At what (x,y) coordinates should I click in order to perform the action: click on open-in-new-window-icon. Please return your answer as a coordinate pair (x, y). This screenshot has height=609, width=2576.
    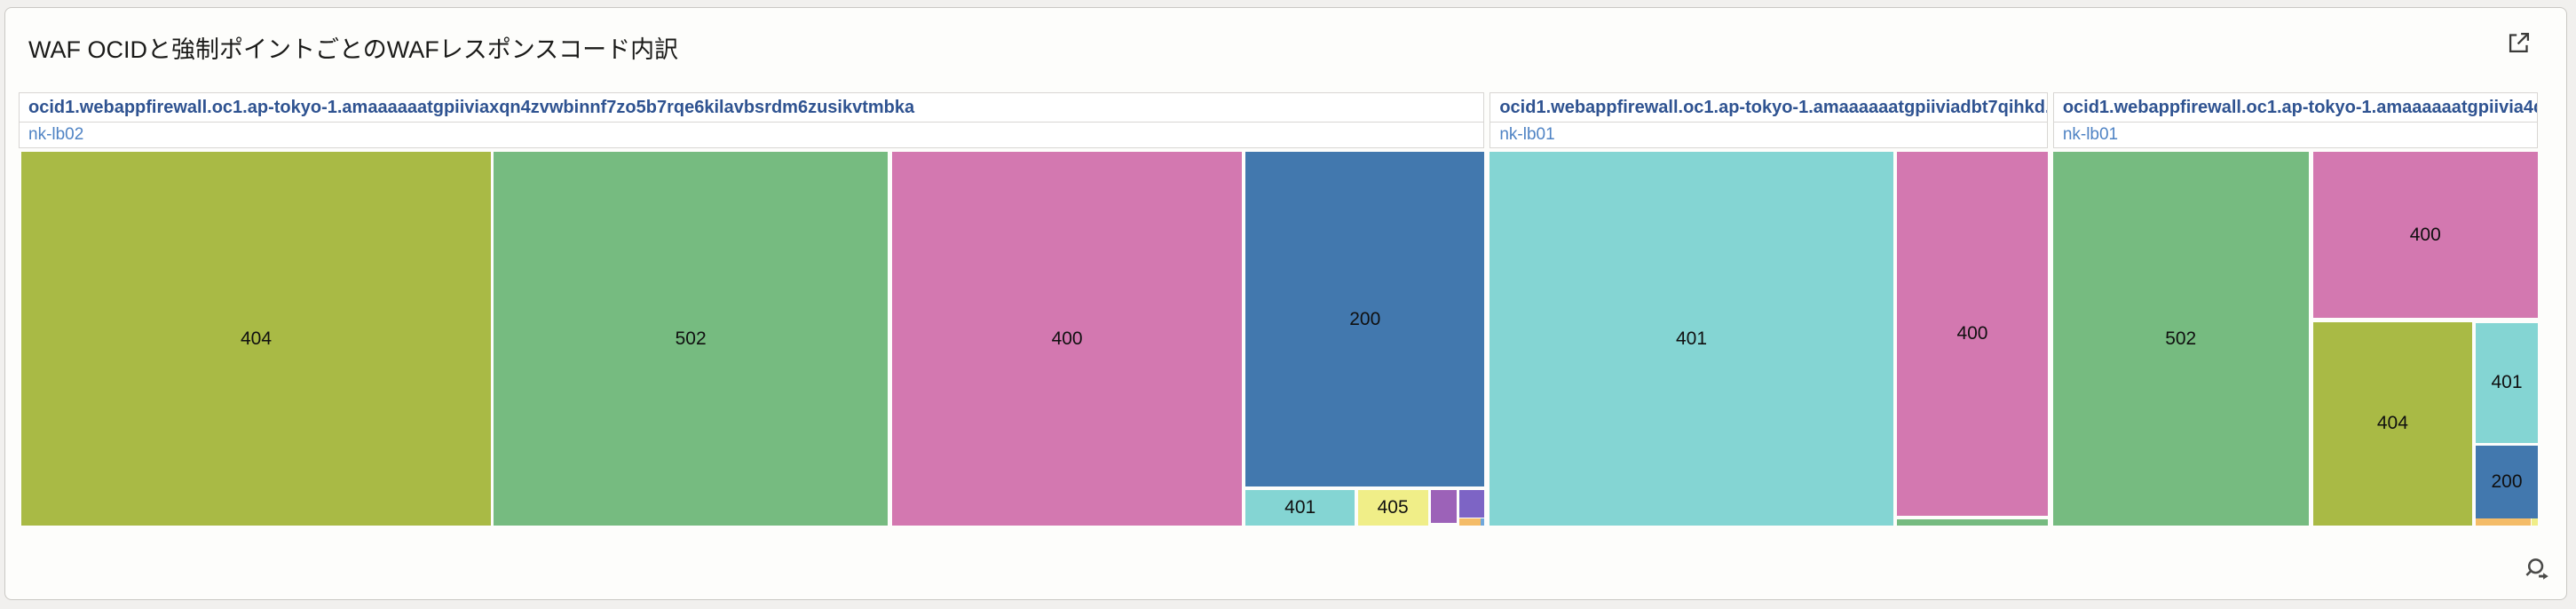
    Looking at the image, I should click on (2519, 43).